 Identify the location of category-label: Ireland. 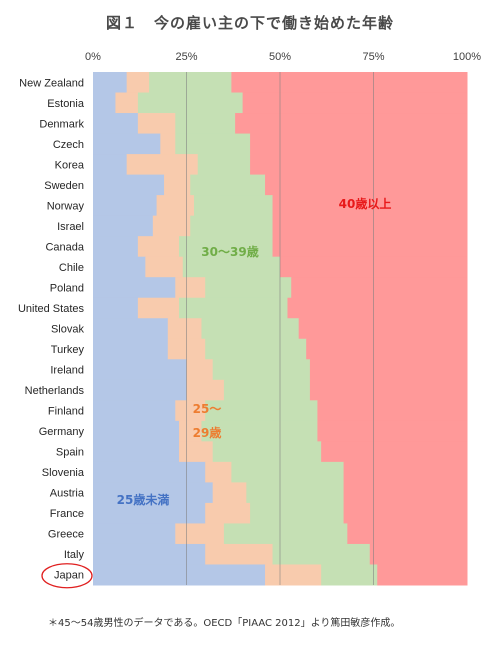
(67, 371).